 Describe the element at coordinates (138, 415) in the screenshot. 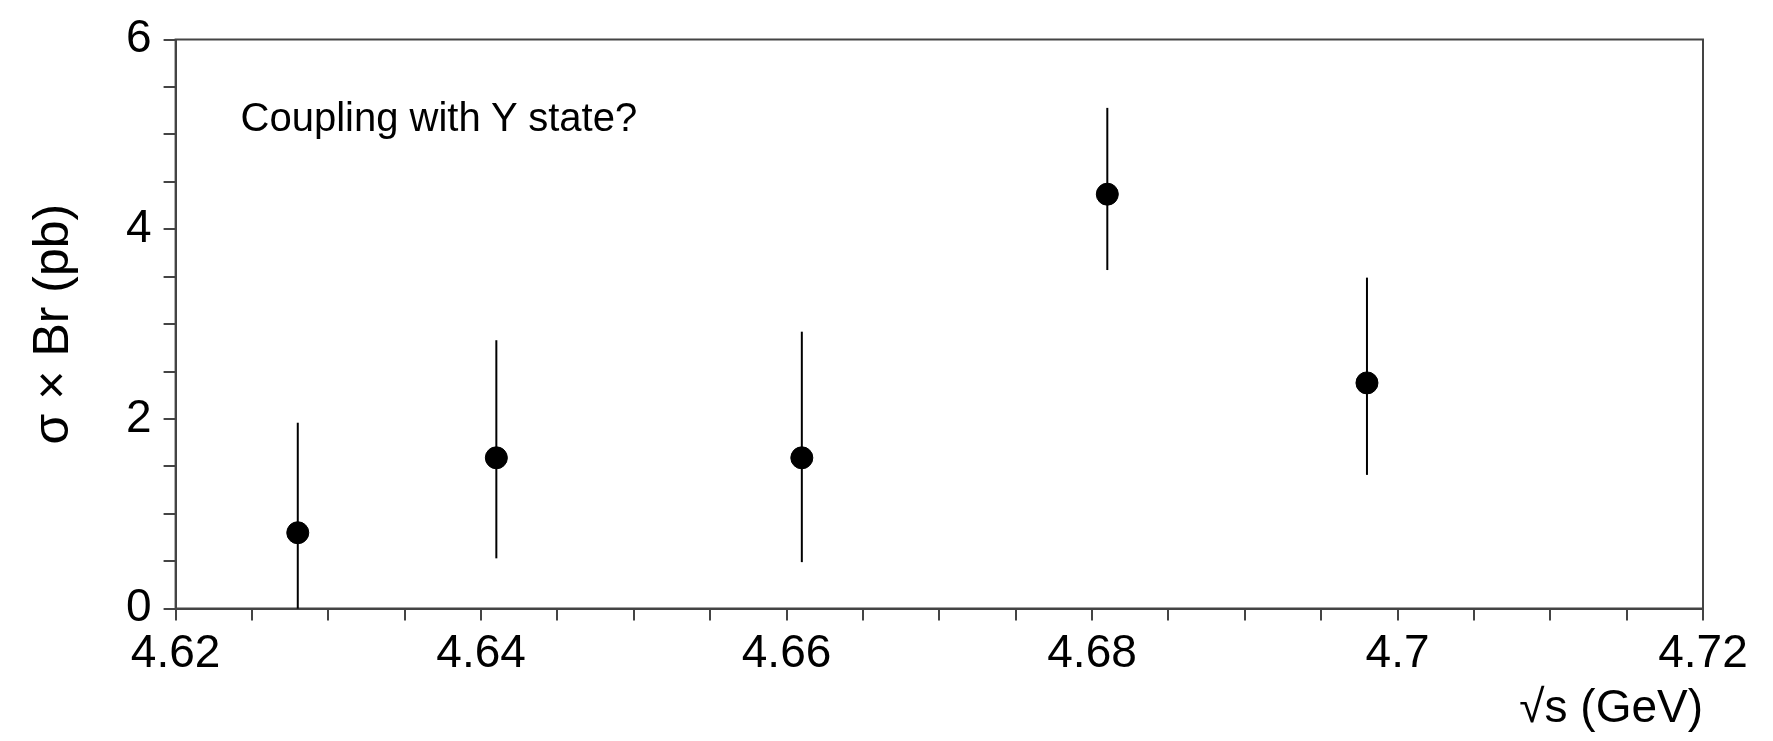

I see `y-tick-label: 2` at that location.